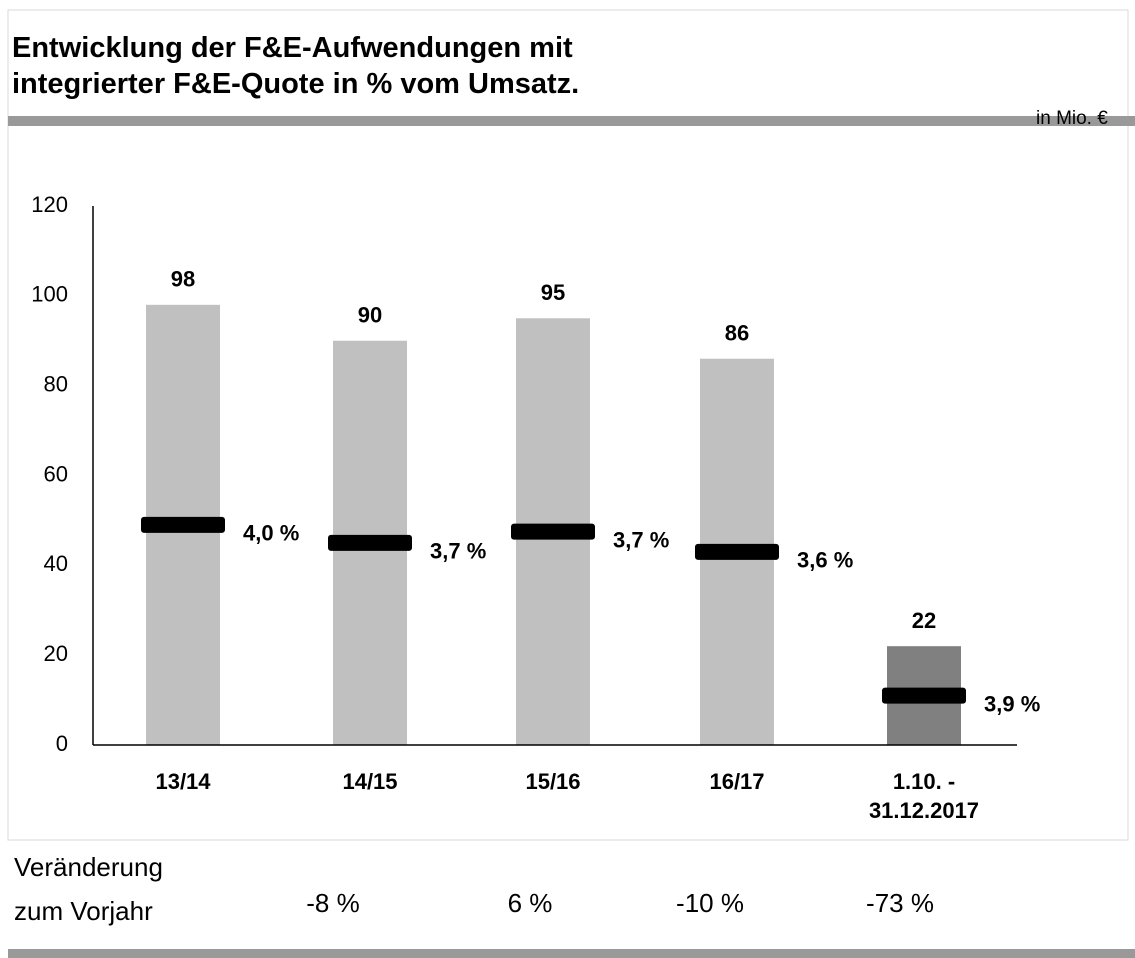 The image size is (1135, 958). I want to click on value-label: 22, so click(924, 620).